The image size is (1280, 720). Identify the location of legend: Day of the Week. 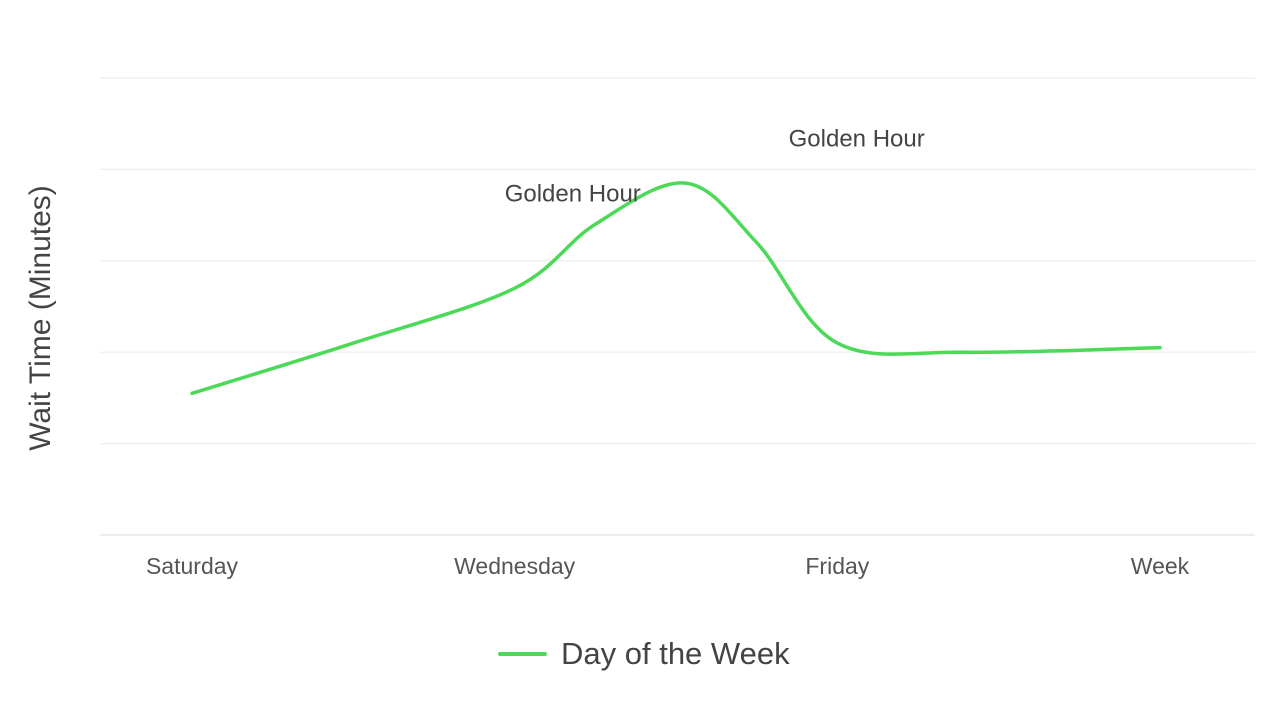
(644, 653).